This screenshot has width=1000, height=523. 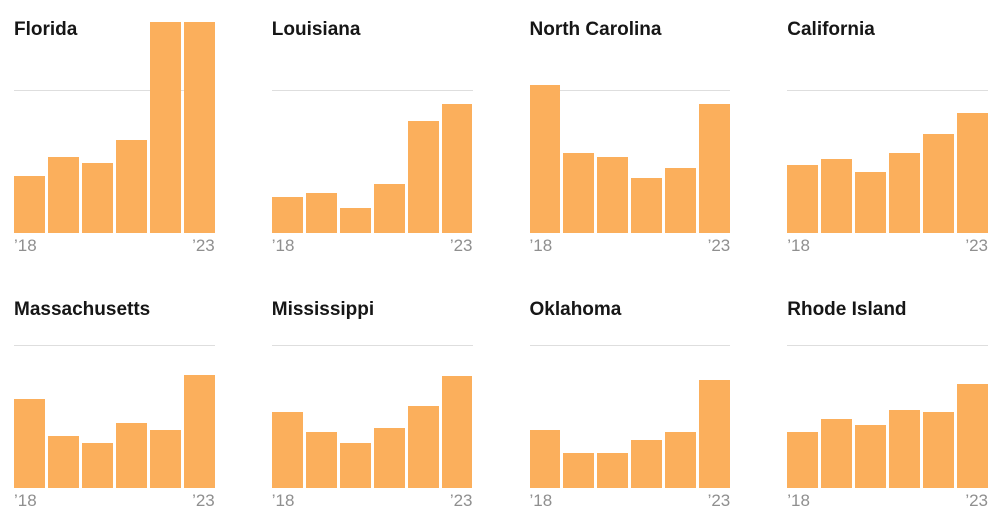 What do you see at coordinates (114, 393) in the screenshot?
I see `plot-area: Massachusetts` at bounding box center [114, 393].